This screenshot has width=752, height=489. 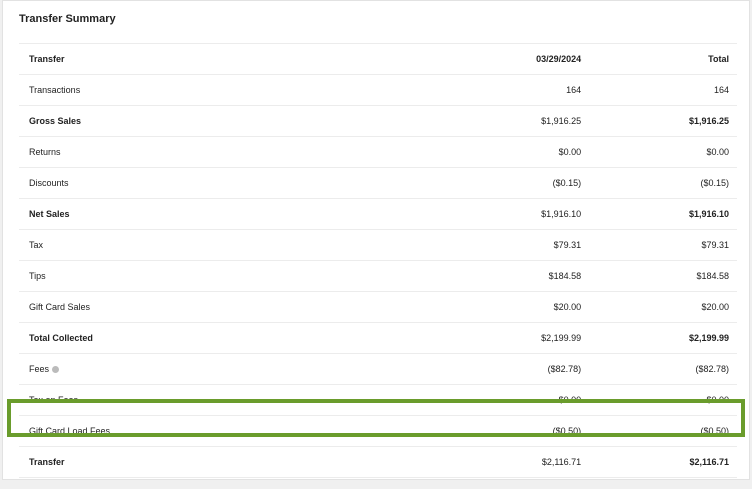 I want to click on cell-text: Discounts, so click(x=49, y=183).